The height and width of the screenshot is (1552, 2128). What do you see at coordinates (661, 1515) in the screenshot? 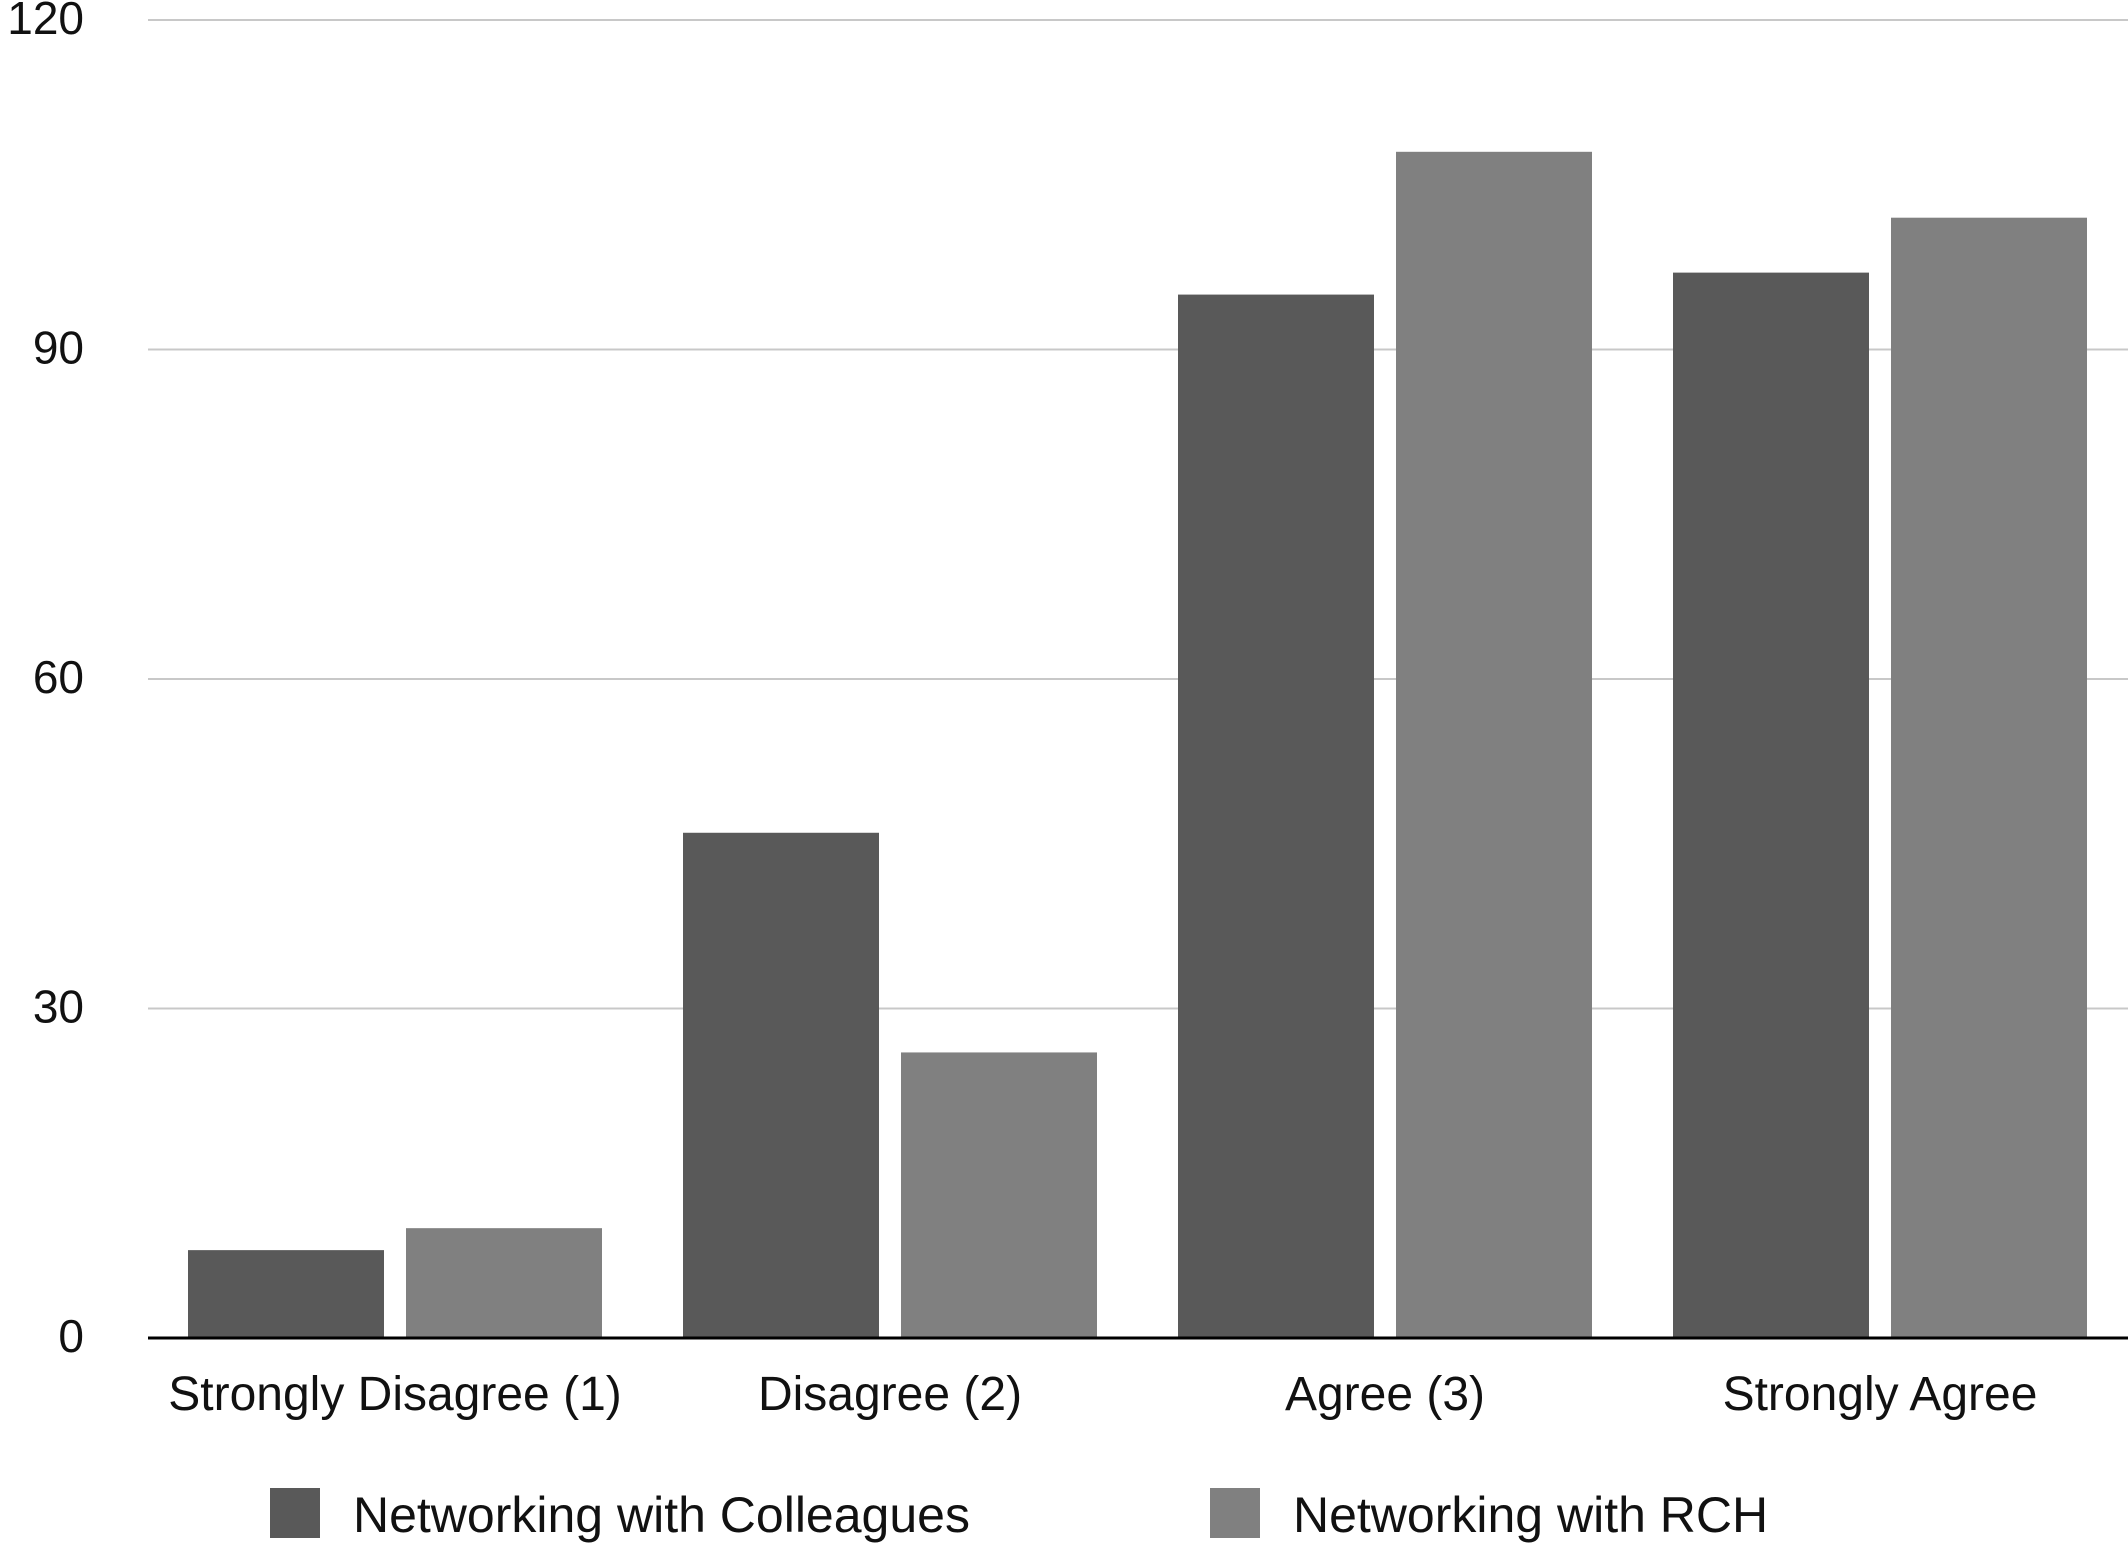
I see `legend-label: Networking with Colleagues` at bounding box center [661, 1515].